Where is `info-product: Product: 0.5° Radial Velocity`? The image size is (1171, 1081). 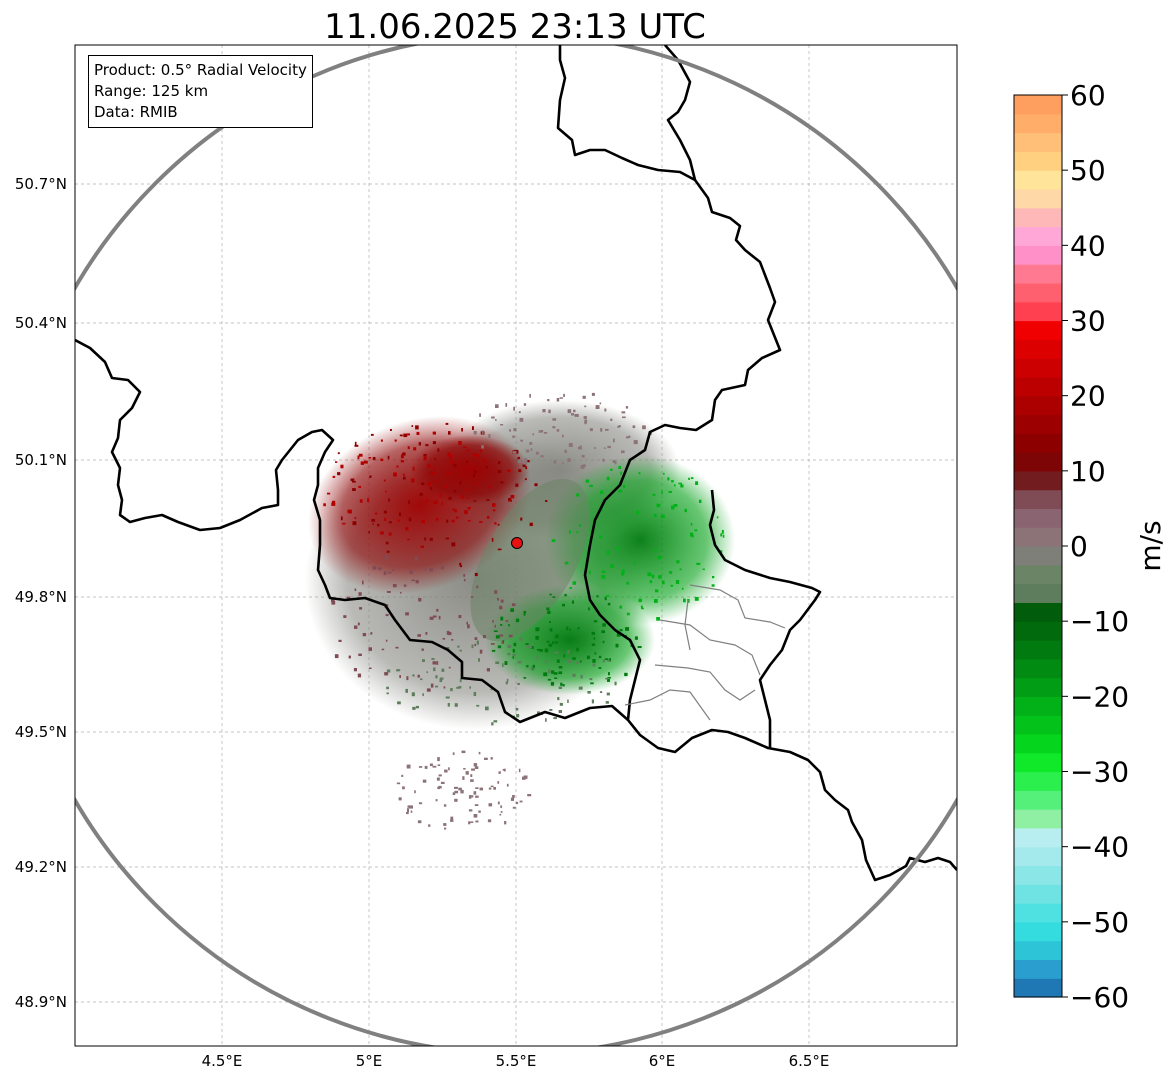 info-product: Product: 0.5° Radial Velocity is located at coordinates (200, 70).